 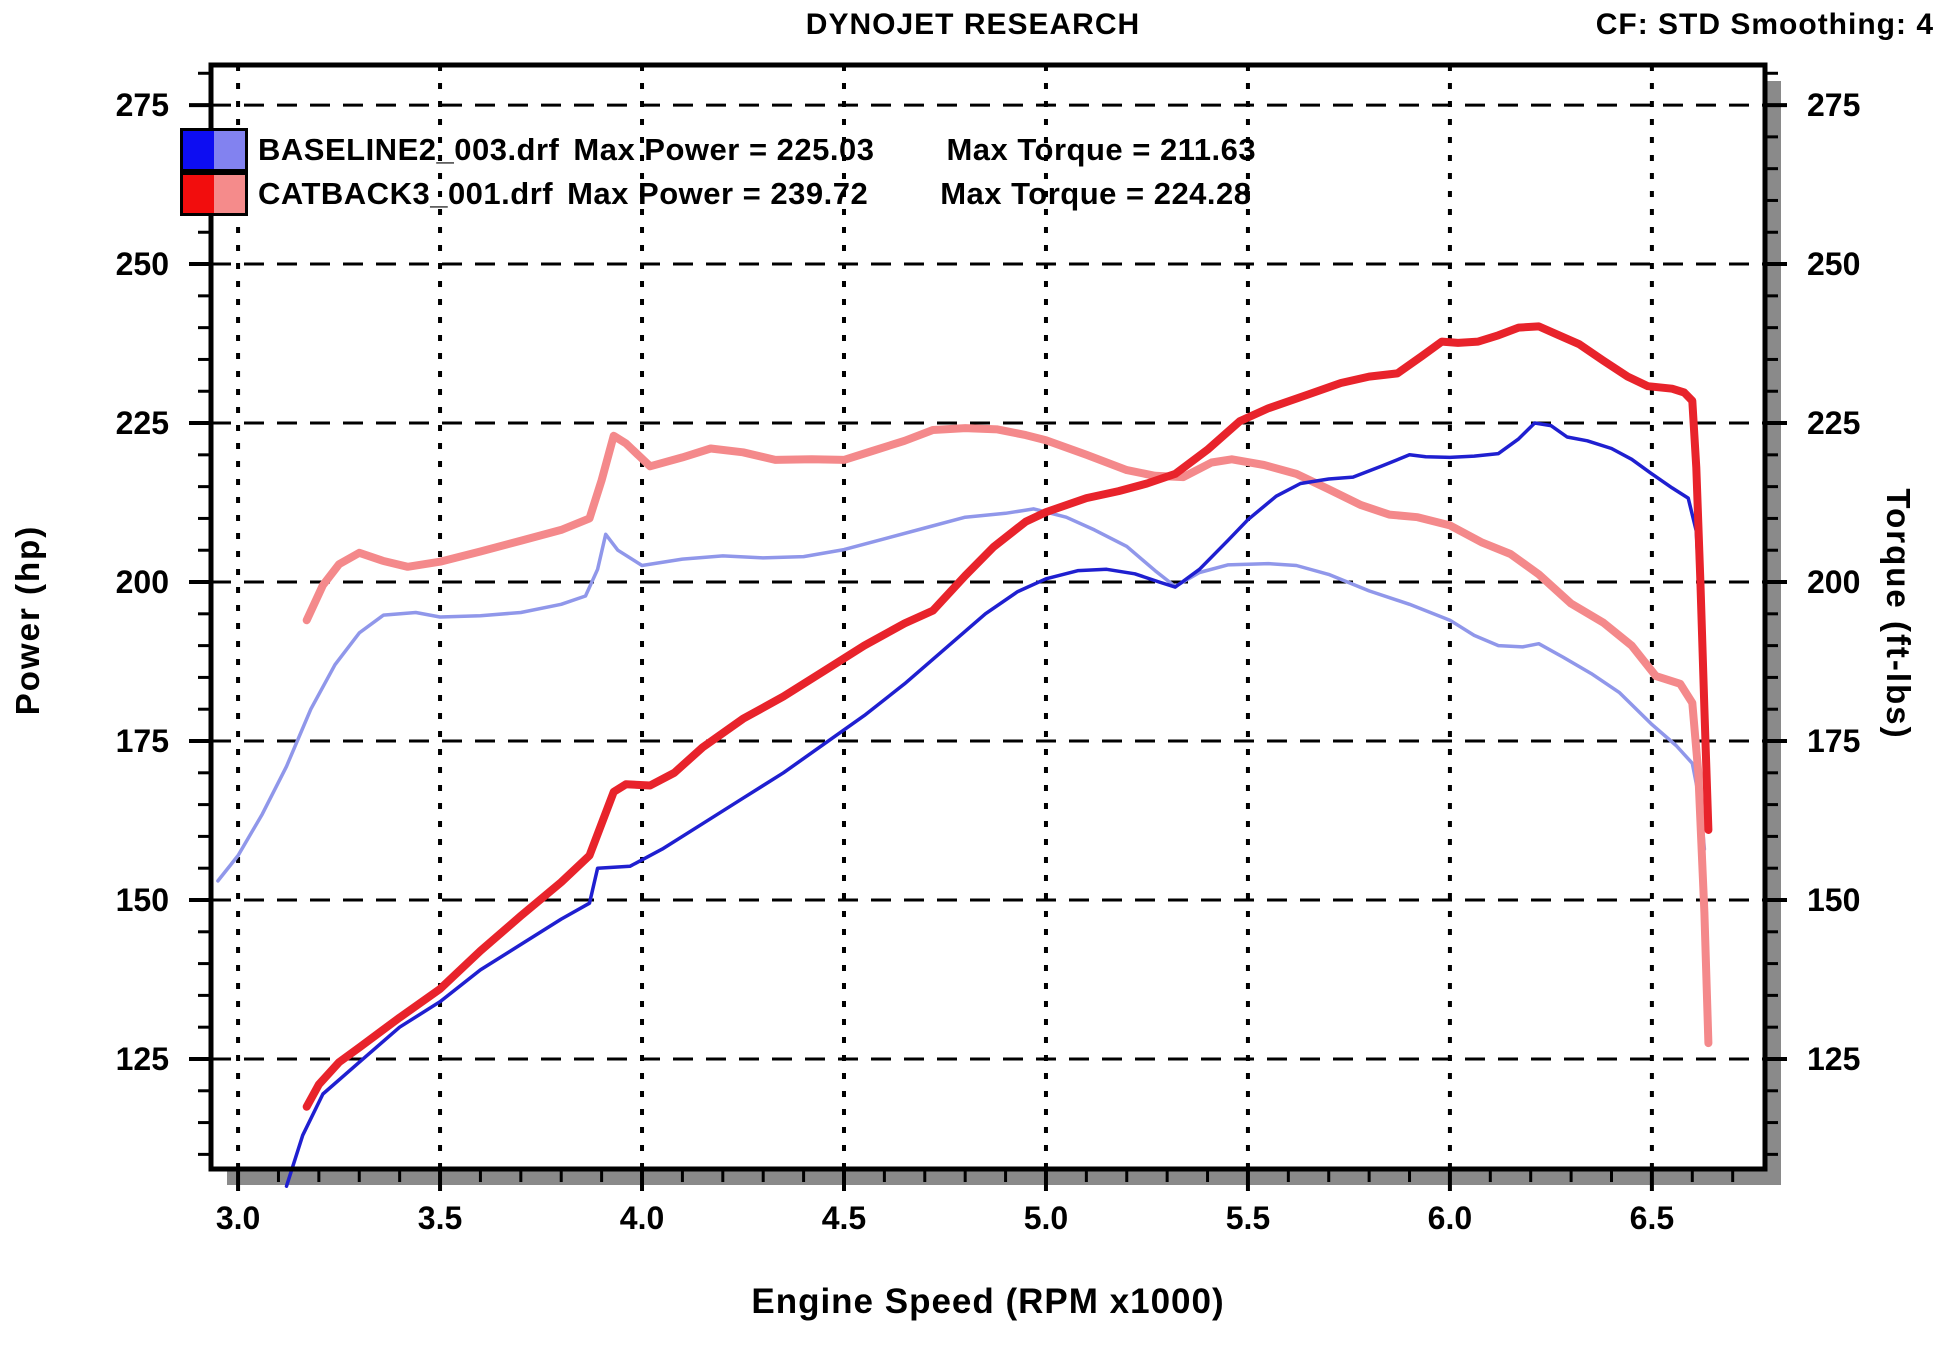 What do you see at coordinates (142, 582) in the screenshot?
I see `power-axis-tick-label: 200` at bounding box center [142, 582].